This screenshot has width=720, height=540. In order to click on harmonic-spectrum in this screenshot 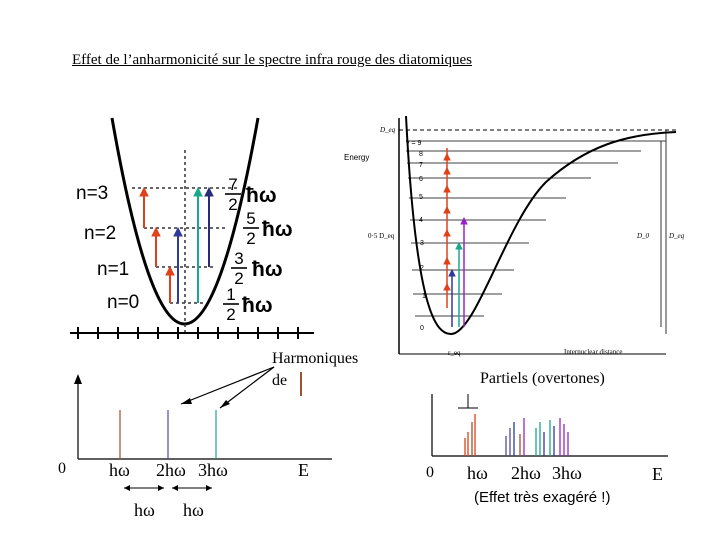, I will do `click(203, 428)`.